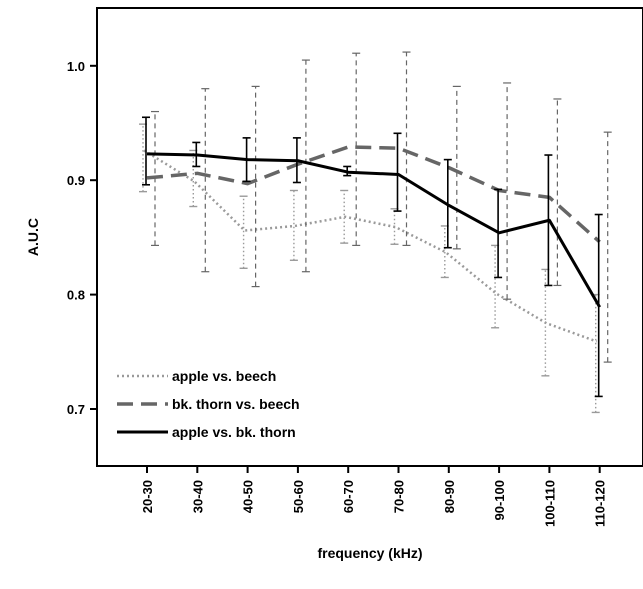 This screenshot has height=589, width=643. Describe the element at coordinates (76, 409) in the screenshot. I see `y-tick-label: 0.7` at that location.